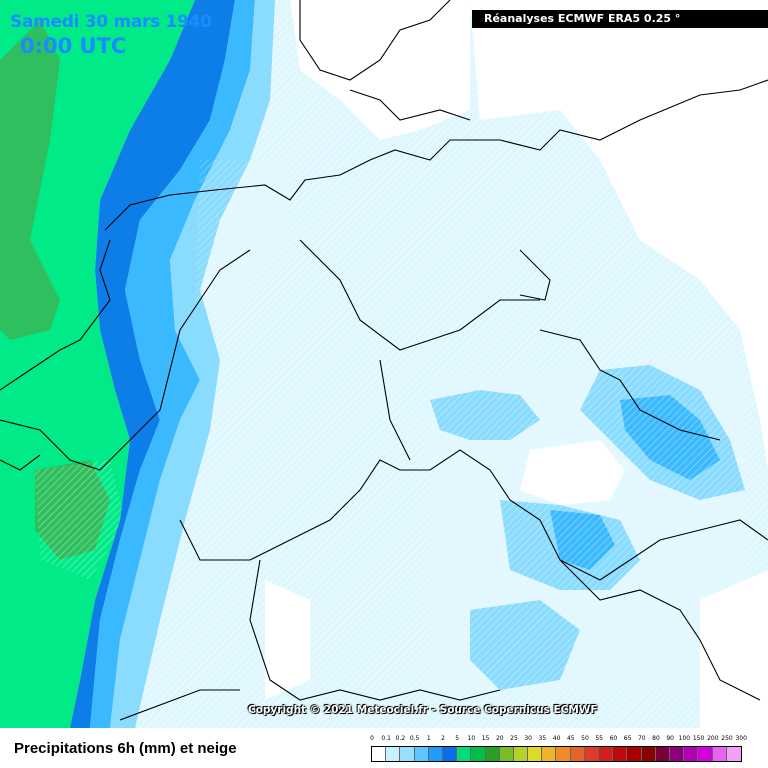  Describe the element at coordinates (428, 738) in the screenshot. I see `legend-tick-label: 1` at that location.